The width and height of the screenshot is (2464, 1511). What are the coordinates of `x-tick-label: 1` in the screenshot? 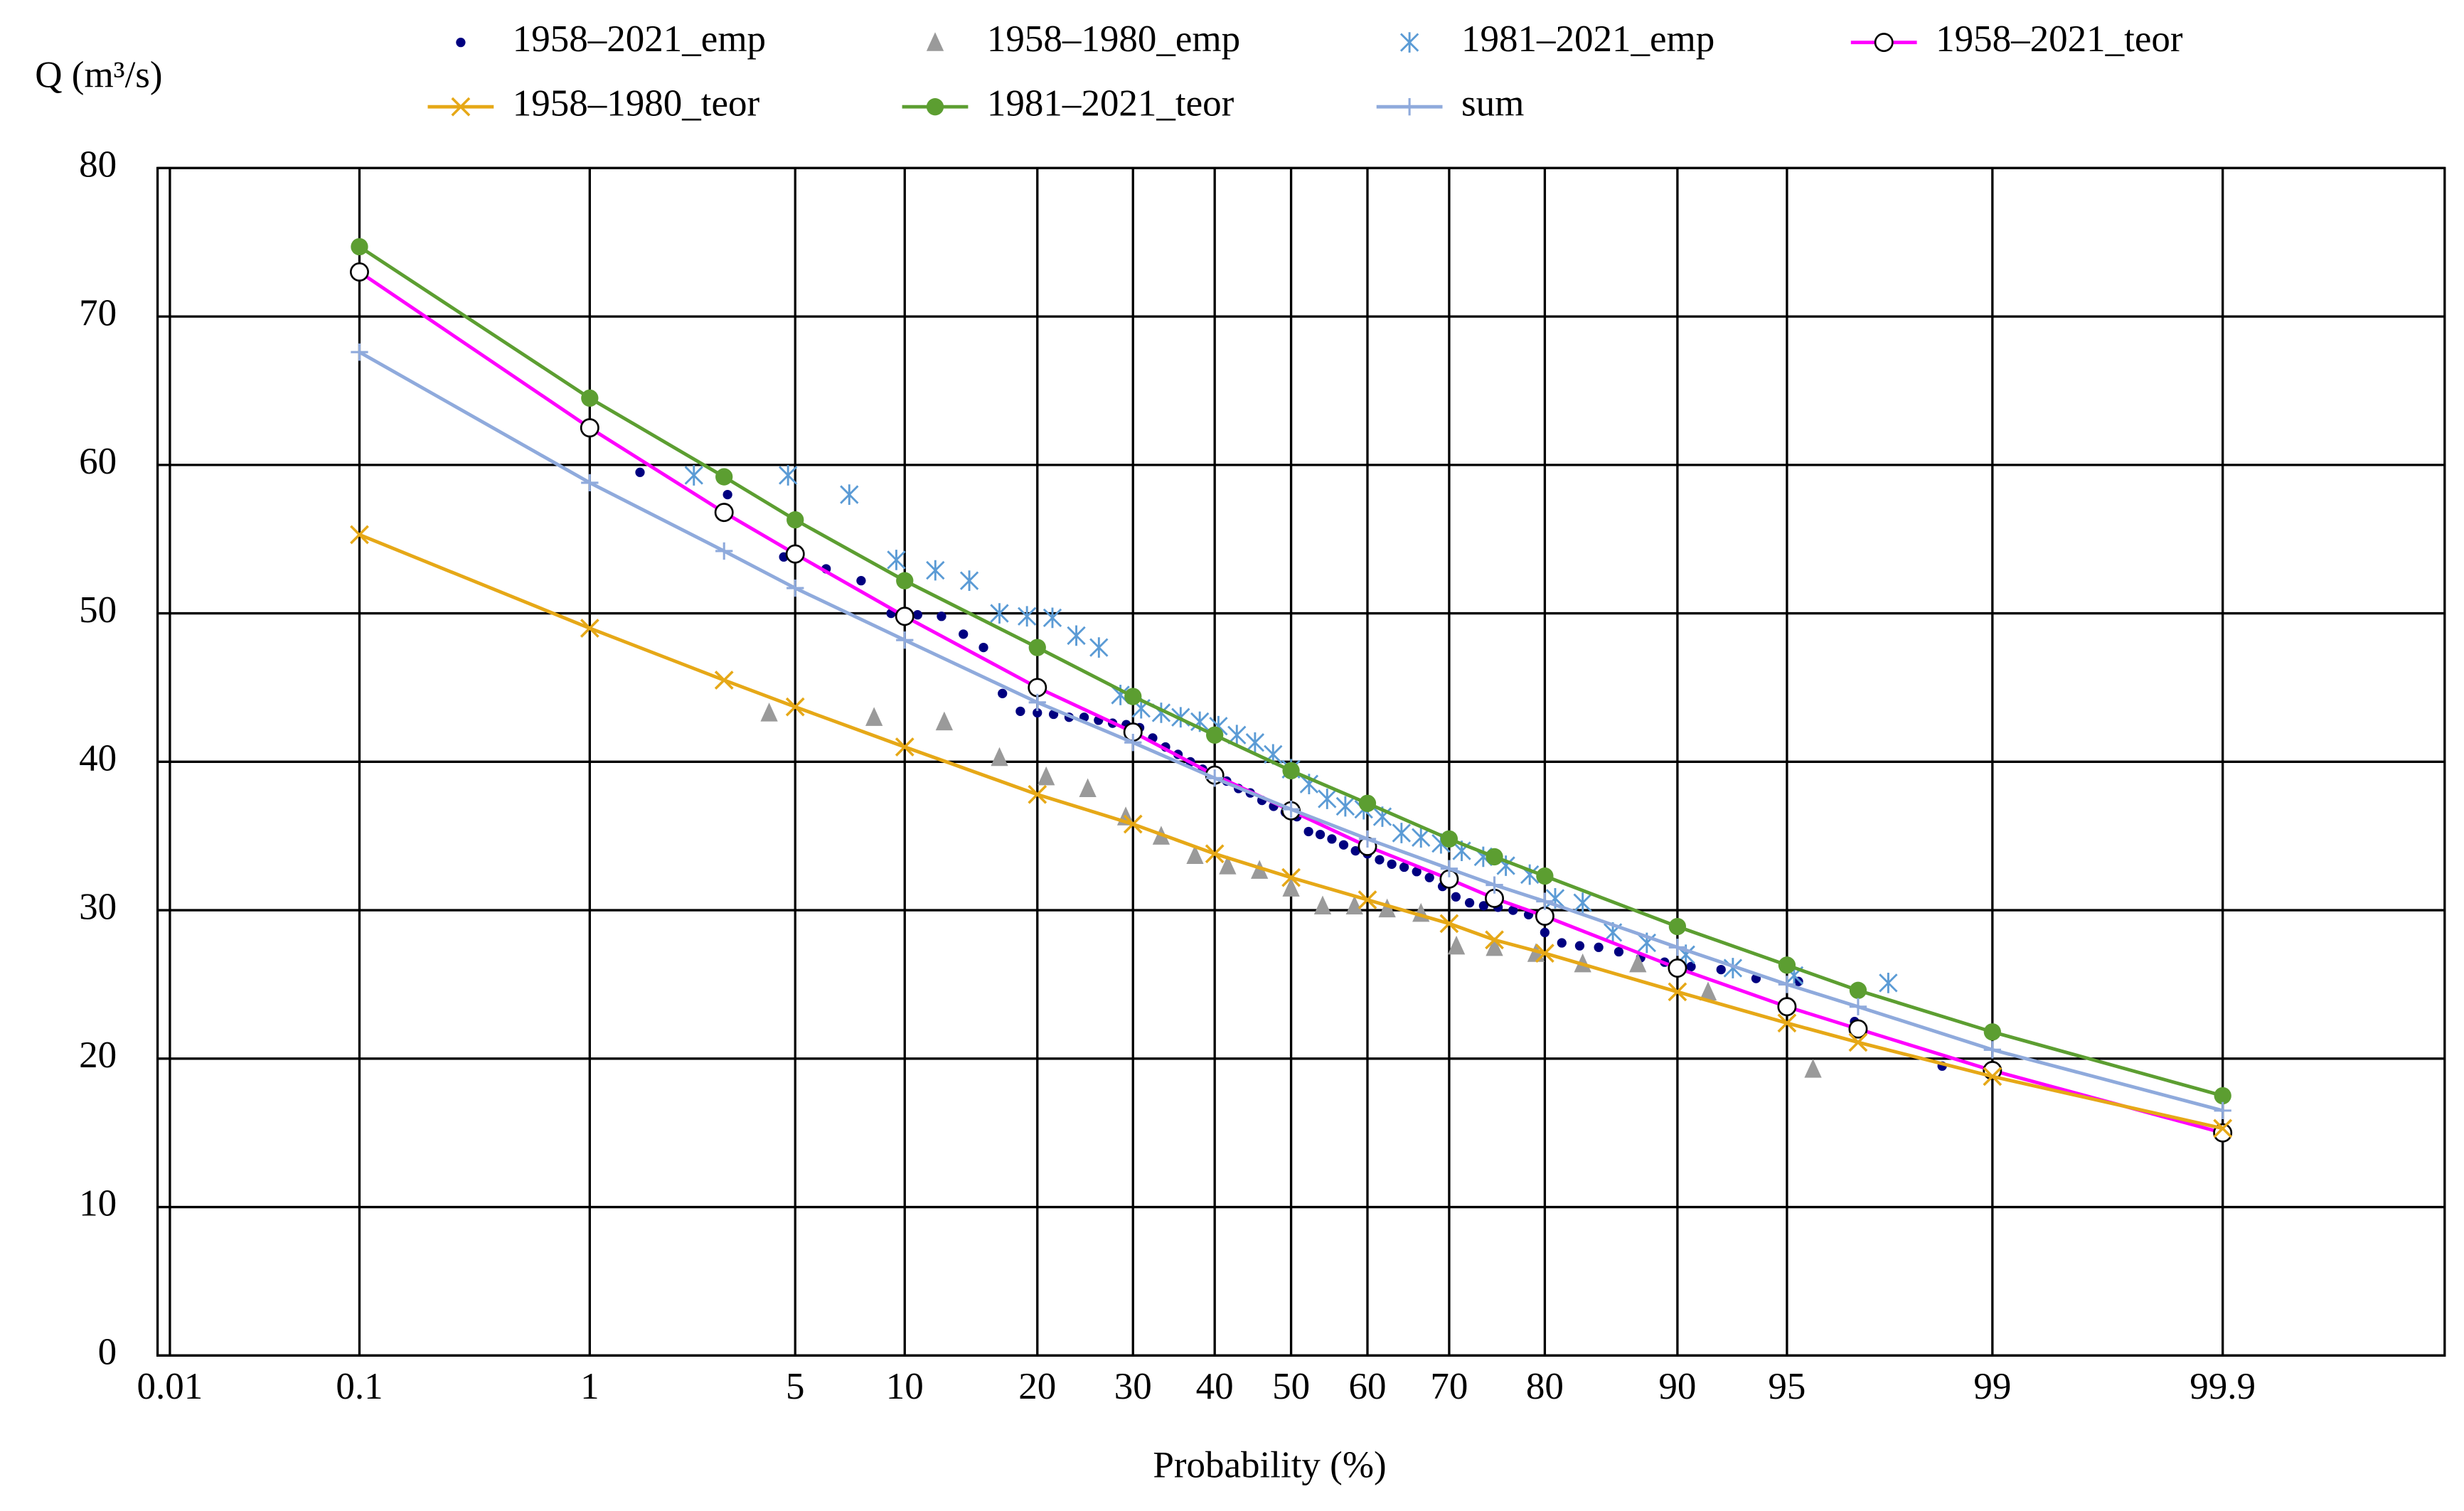 It's located at (589, 1386).